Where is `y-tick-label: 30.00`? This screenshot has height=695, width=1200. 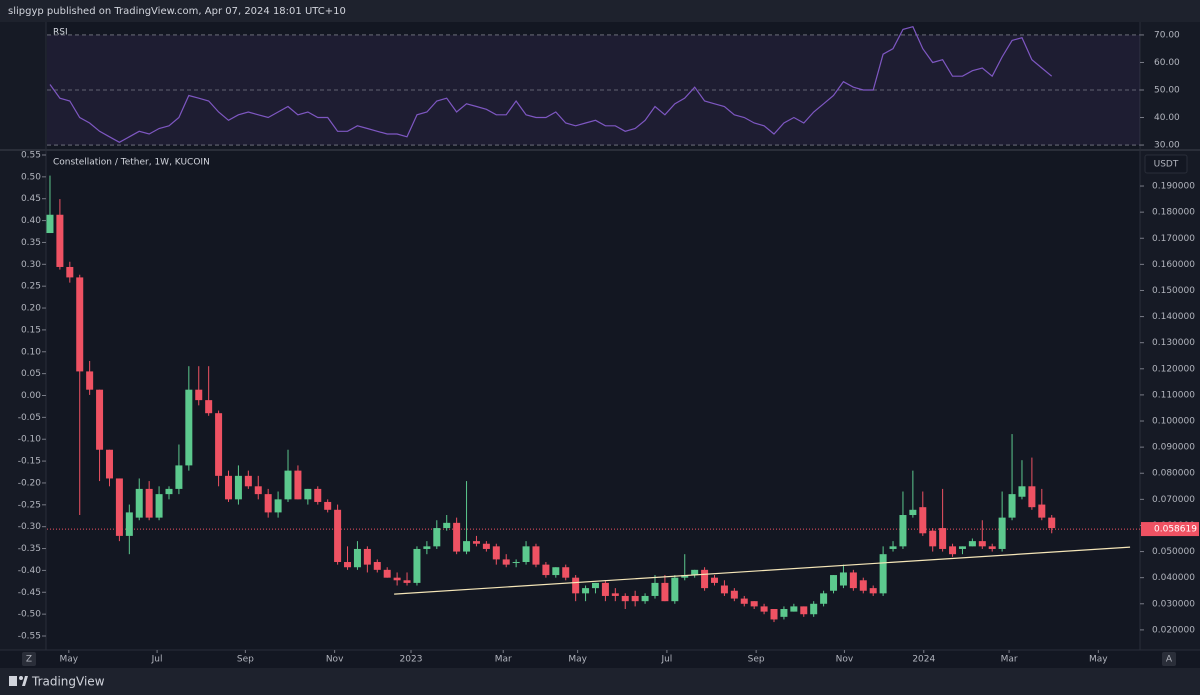
y-tick-label: 30.00 is located at coordinates (1167, 146).